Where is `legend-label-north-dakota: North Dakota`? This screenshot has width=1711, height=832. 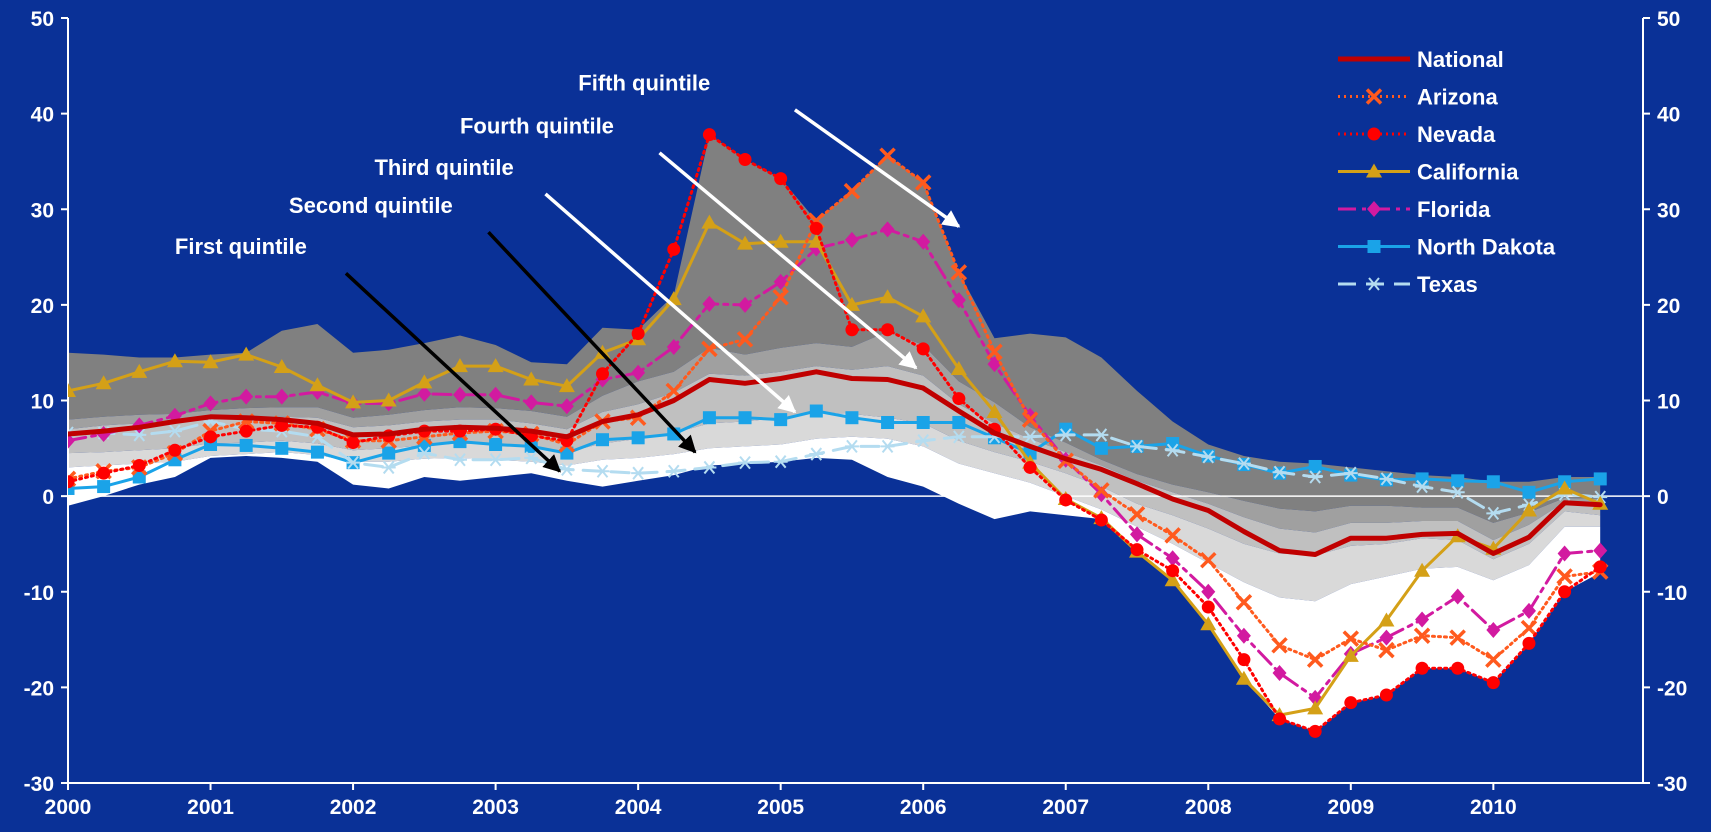 legend-label-north-dakota: North Dakota is located at coordinates (1486, 247).